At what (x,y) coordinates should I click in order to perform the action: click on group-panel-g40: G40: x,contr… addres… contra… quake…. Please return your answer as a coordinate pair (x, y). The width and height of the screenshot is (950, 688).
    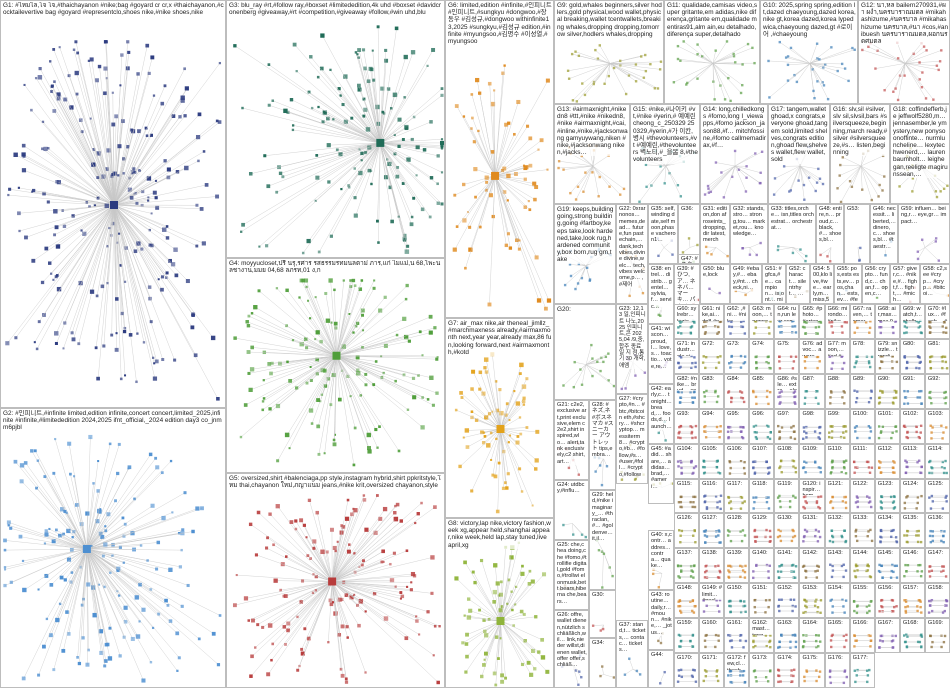
    Looking at the image, I should click on (661, 560).